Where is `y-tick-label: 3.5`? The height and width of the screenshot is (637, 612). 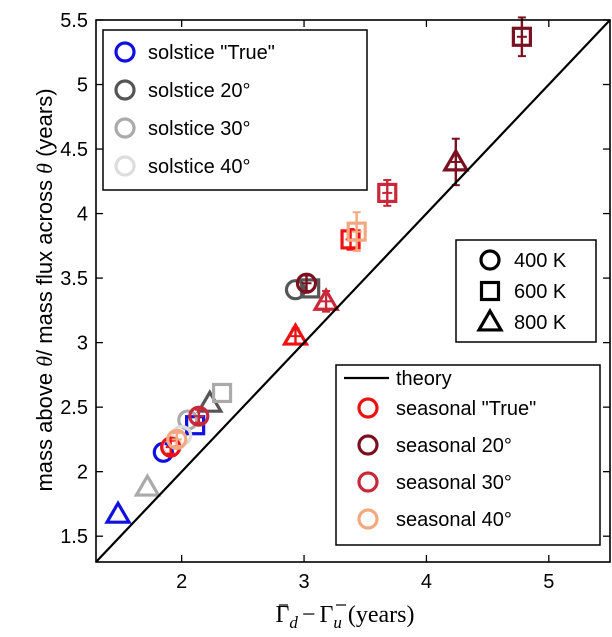 y-tick-label: 3.5 is located at coordinates (74, 279).